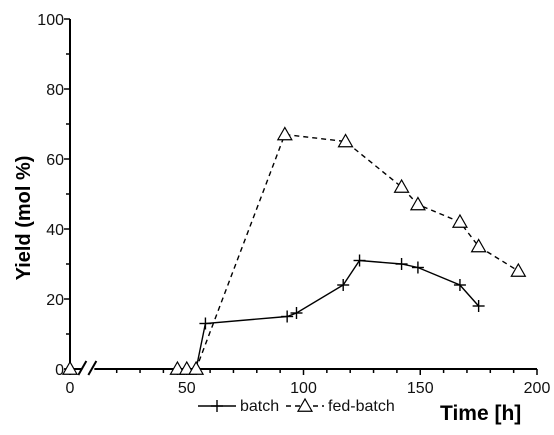  I want to click on y-axis-label: Yield (mol %), so click(24, 218).